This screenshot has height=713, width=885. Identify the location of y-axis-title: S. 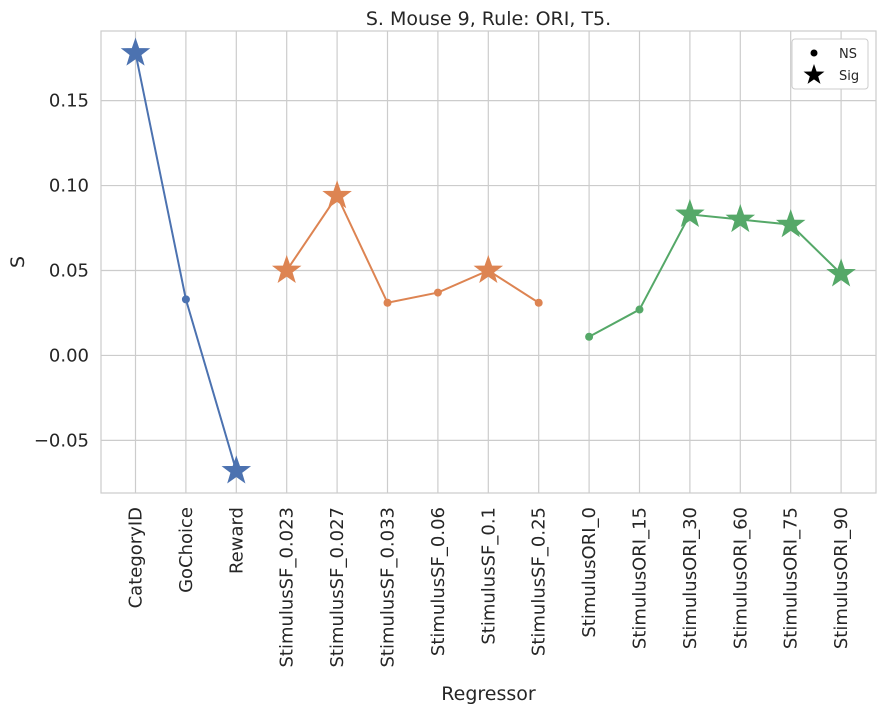
(18, 262).